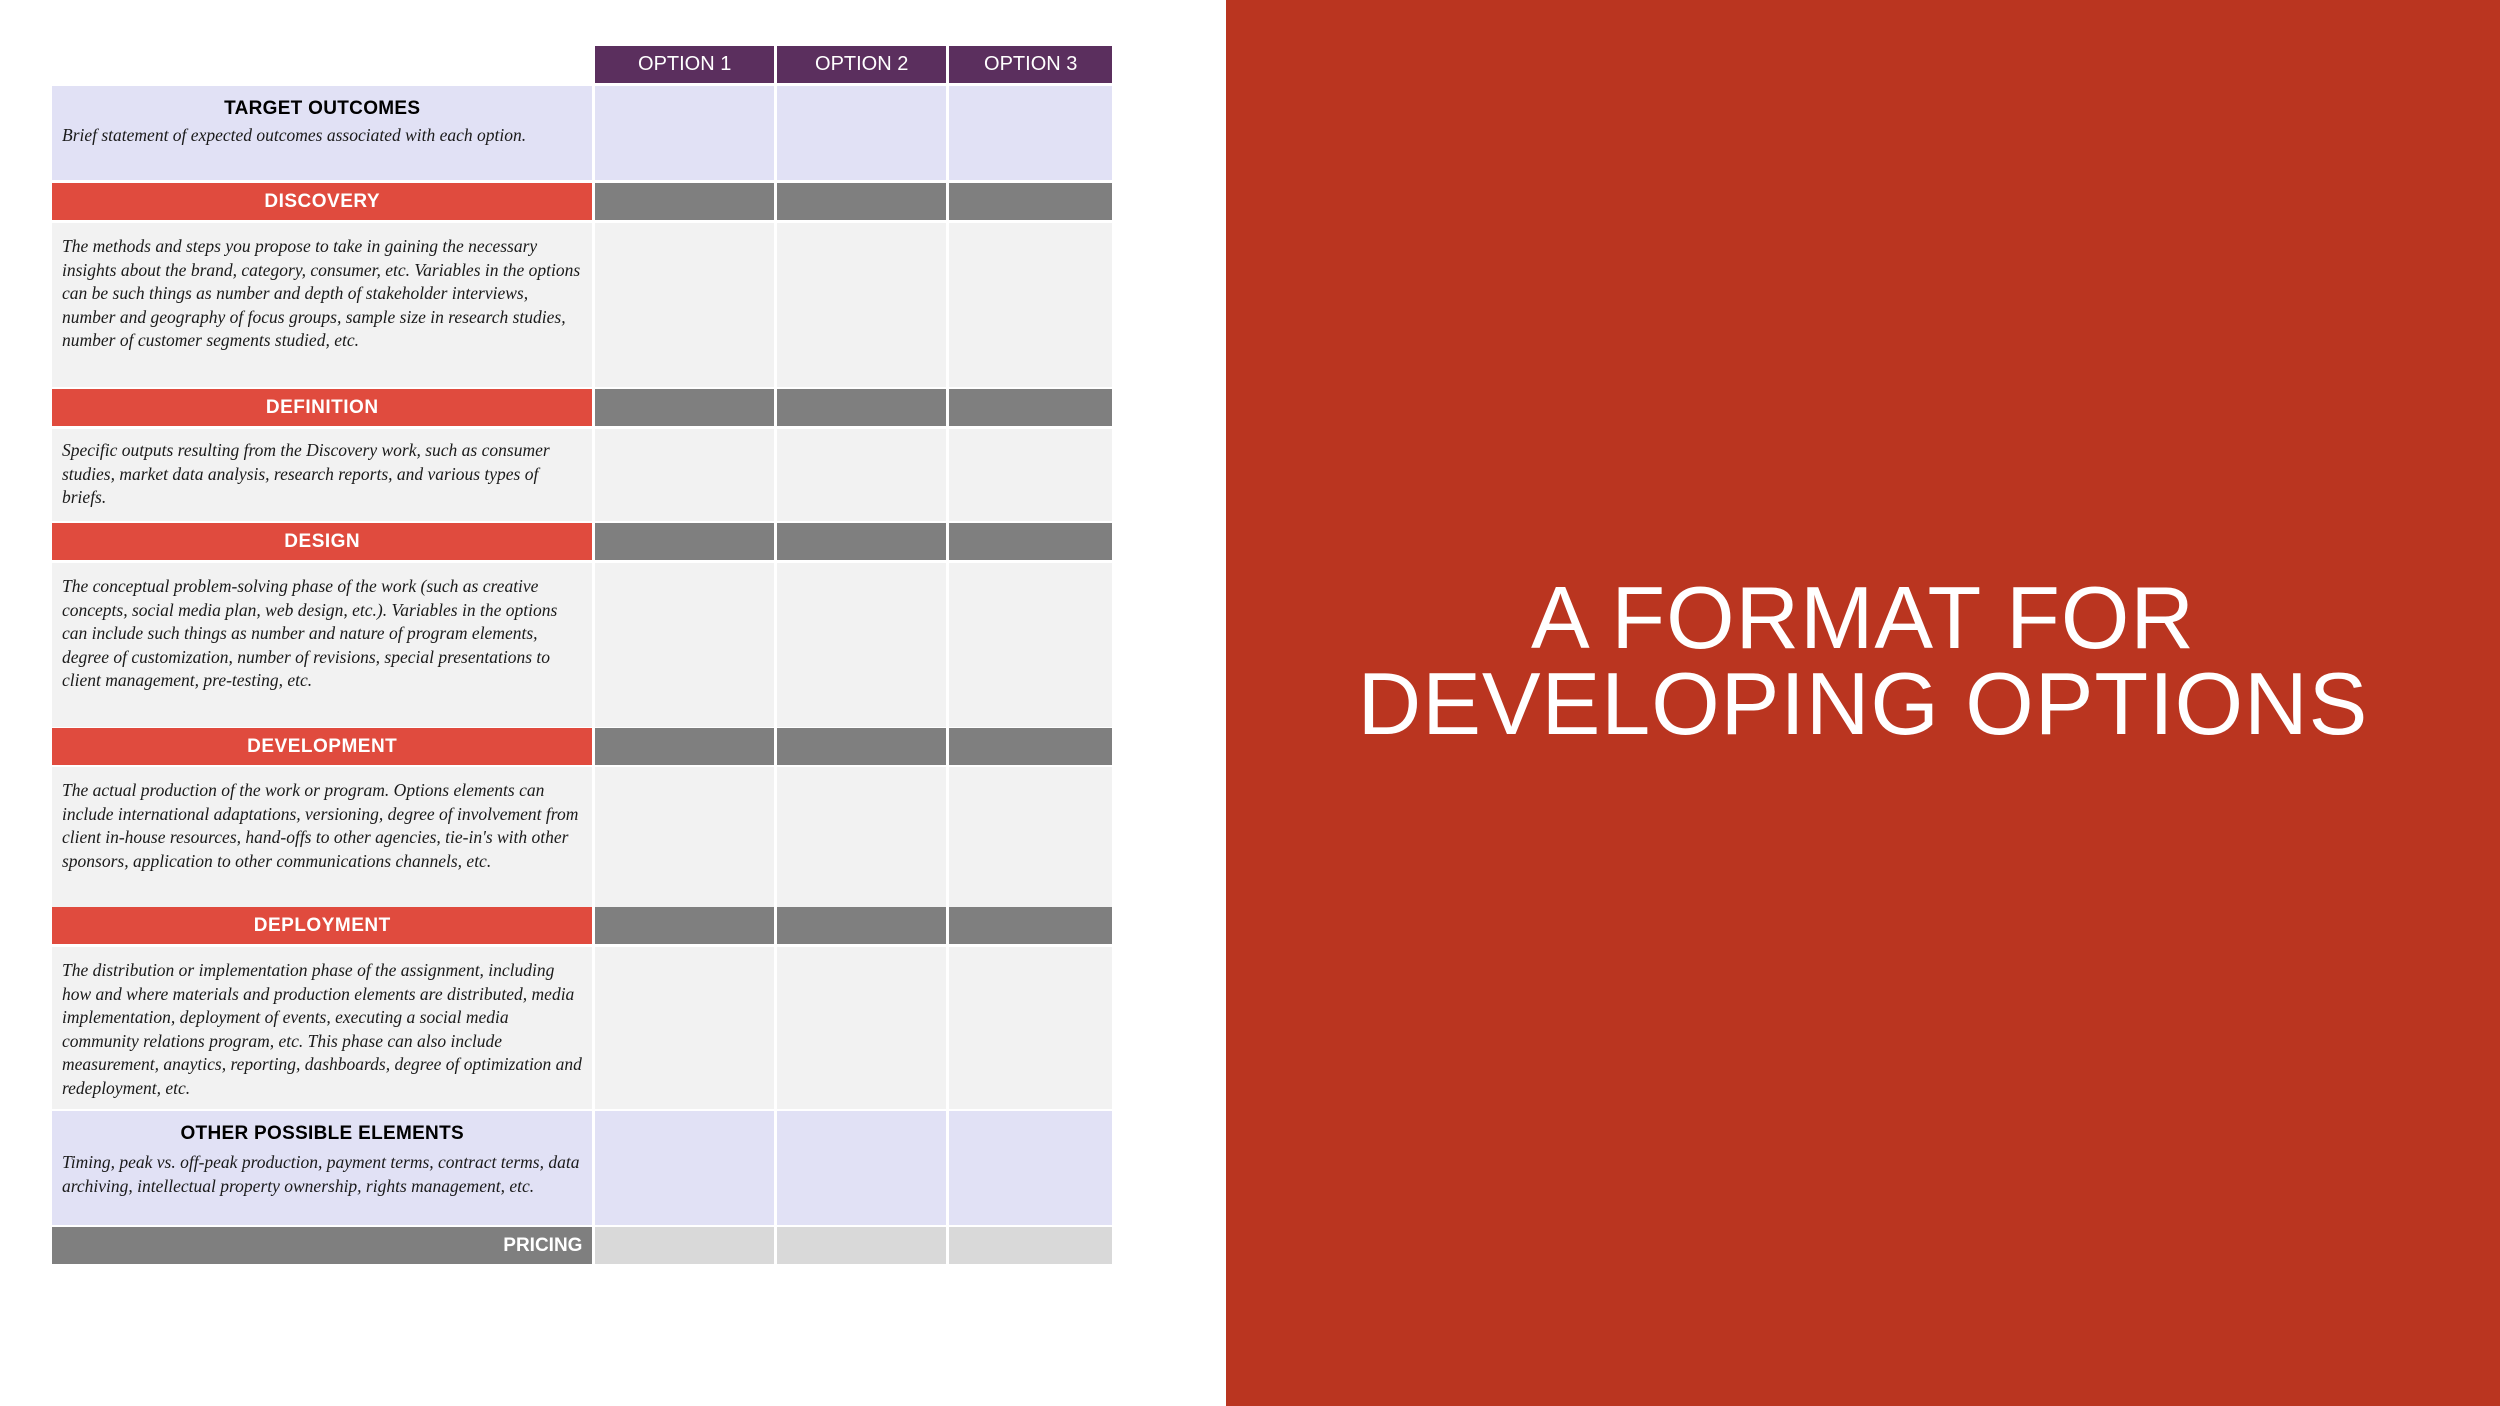 The width and height of the screenshot is (2500, 1406). Describe the element at coordinates (322, 201) in the screenshot. I see `discovery-label: DISCOVERY` at that location.